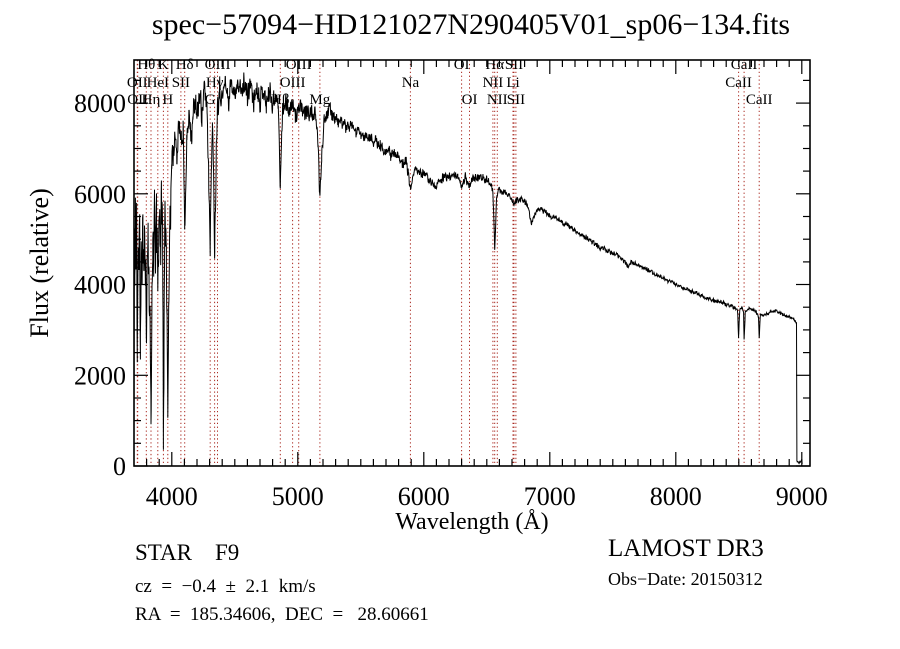 This screenshot has height=649, width=900. I want to click on spectral-line-label: Hδ, so click(185, 65).